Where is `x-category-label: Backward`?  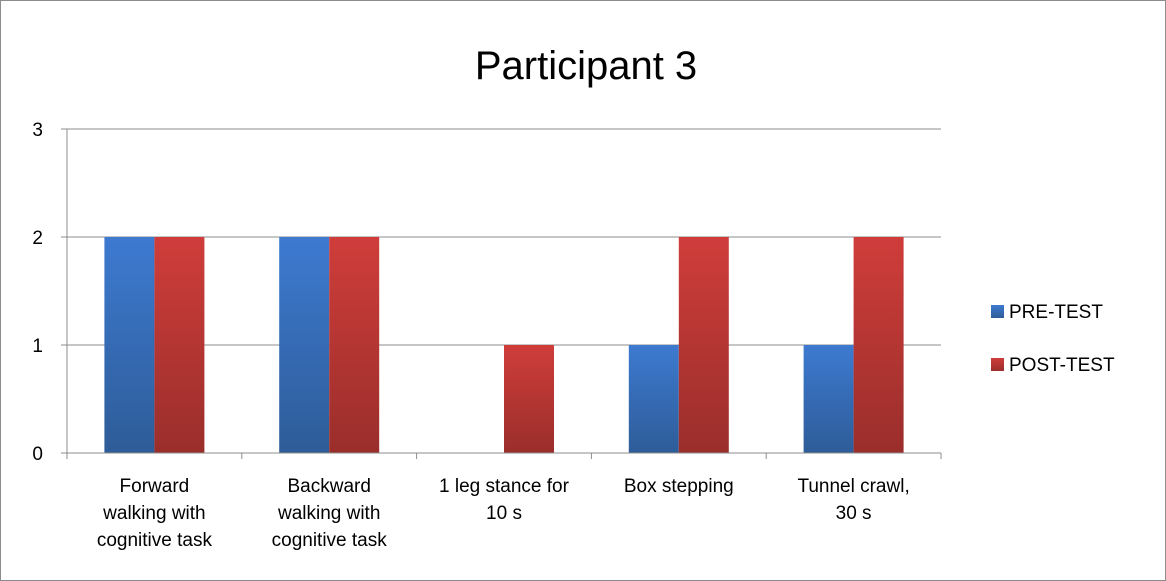 x-category-label: Backward is located at coordinates (328, 486).